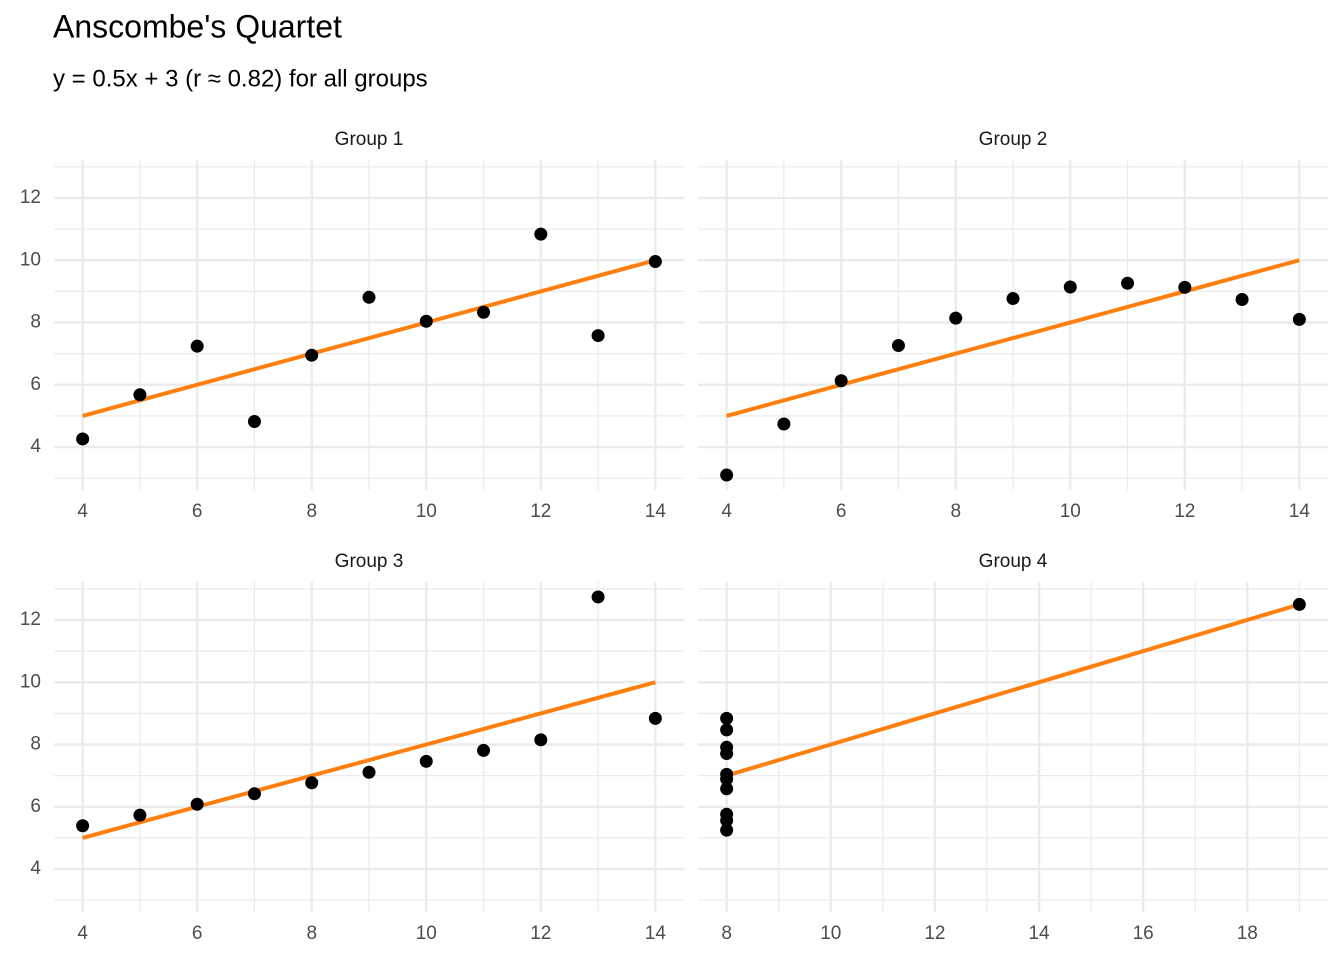  Describe the element at coordinates (1013, 561) in the screenshot. I see `facet-title: Group 4` at that location.